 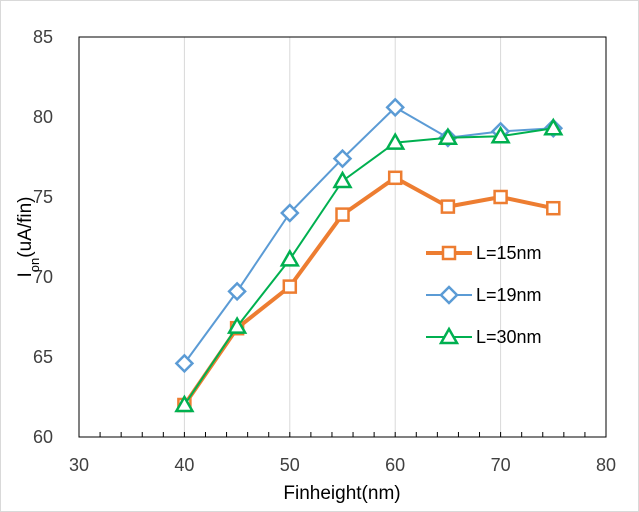 What do you see at coordinates (43, 117) in the screenshot?
I see `y-tick-label-80: 80` at bounding box center [43, 117].